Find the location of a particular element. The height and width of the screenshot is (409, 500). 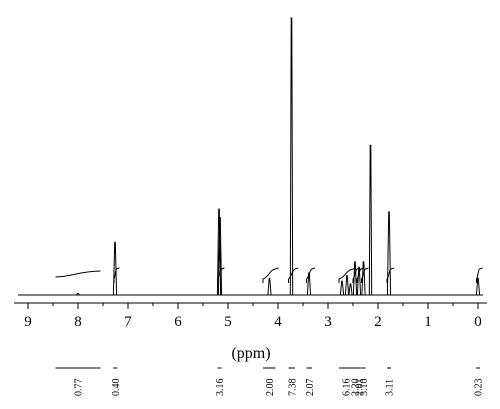

x-axis: 9 8 7 6 5 4 3 2 1 0 is located at coordinates (250, 316).